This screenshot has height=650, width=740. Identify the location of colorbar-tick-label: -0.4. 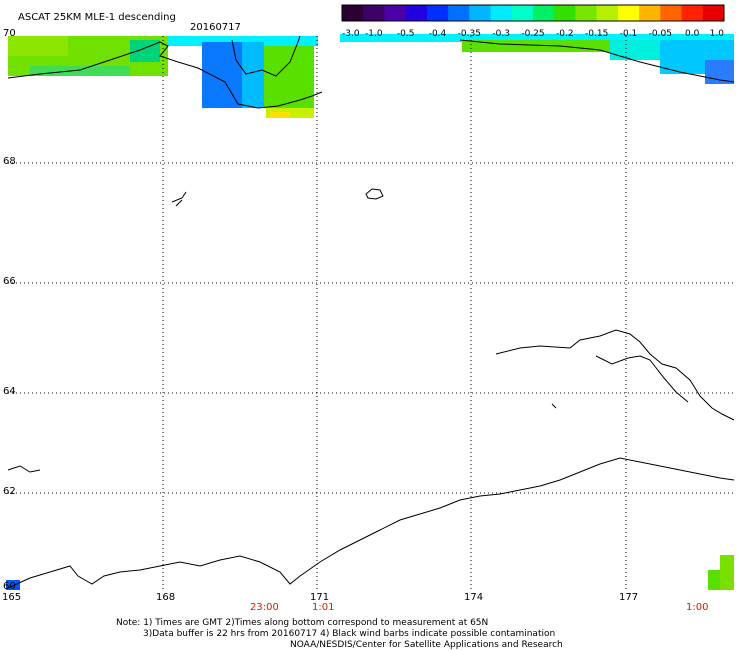
(438, 34).